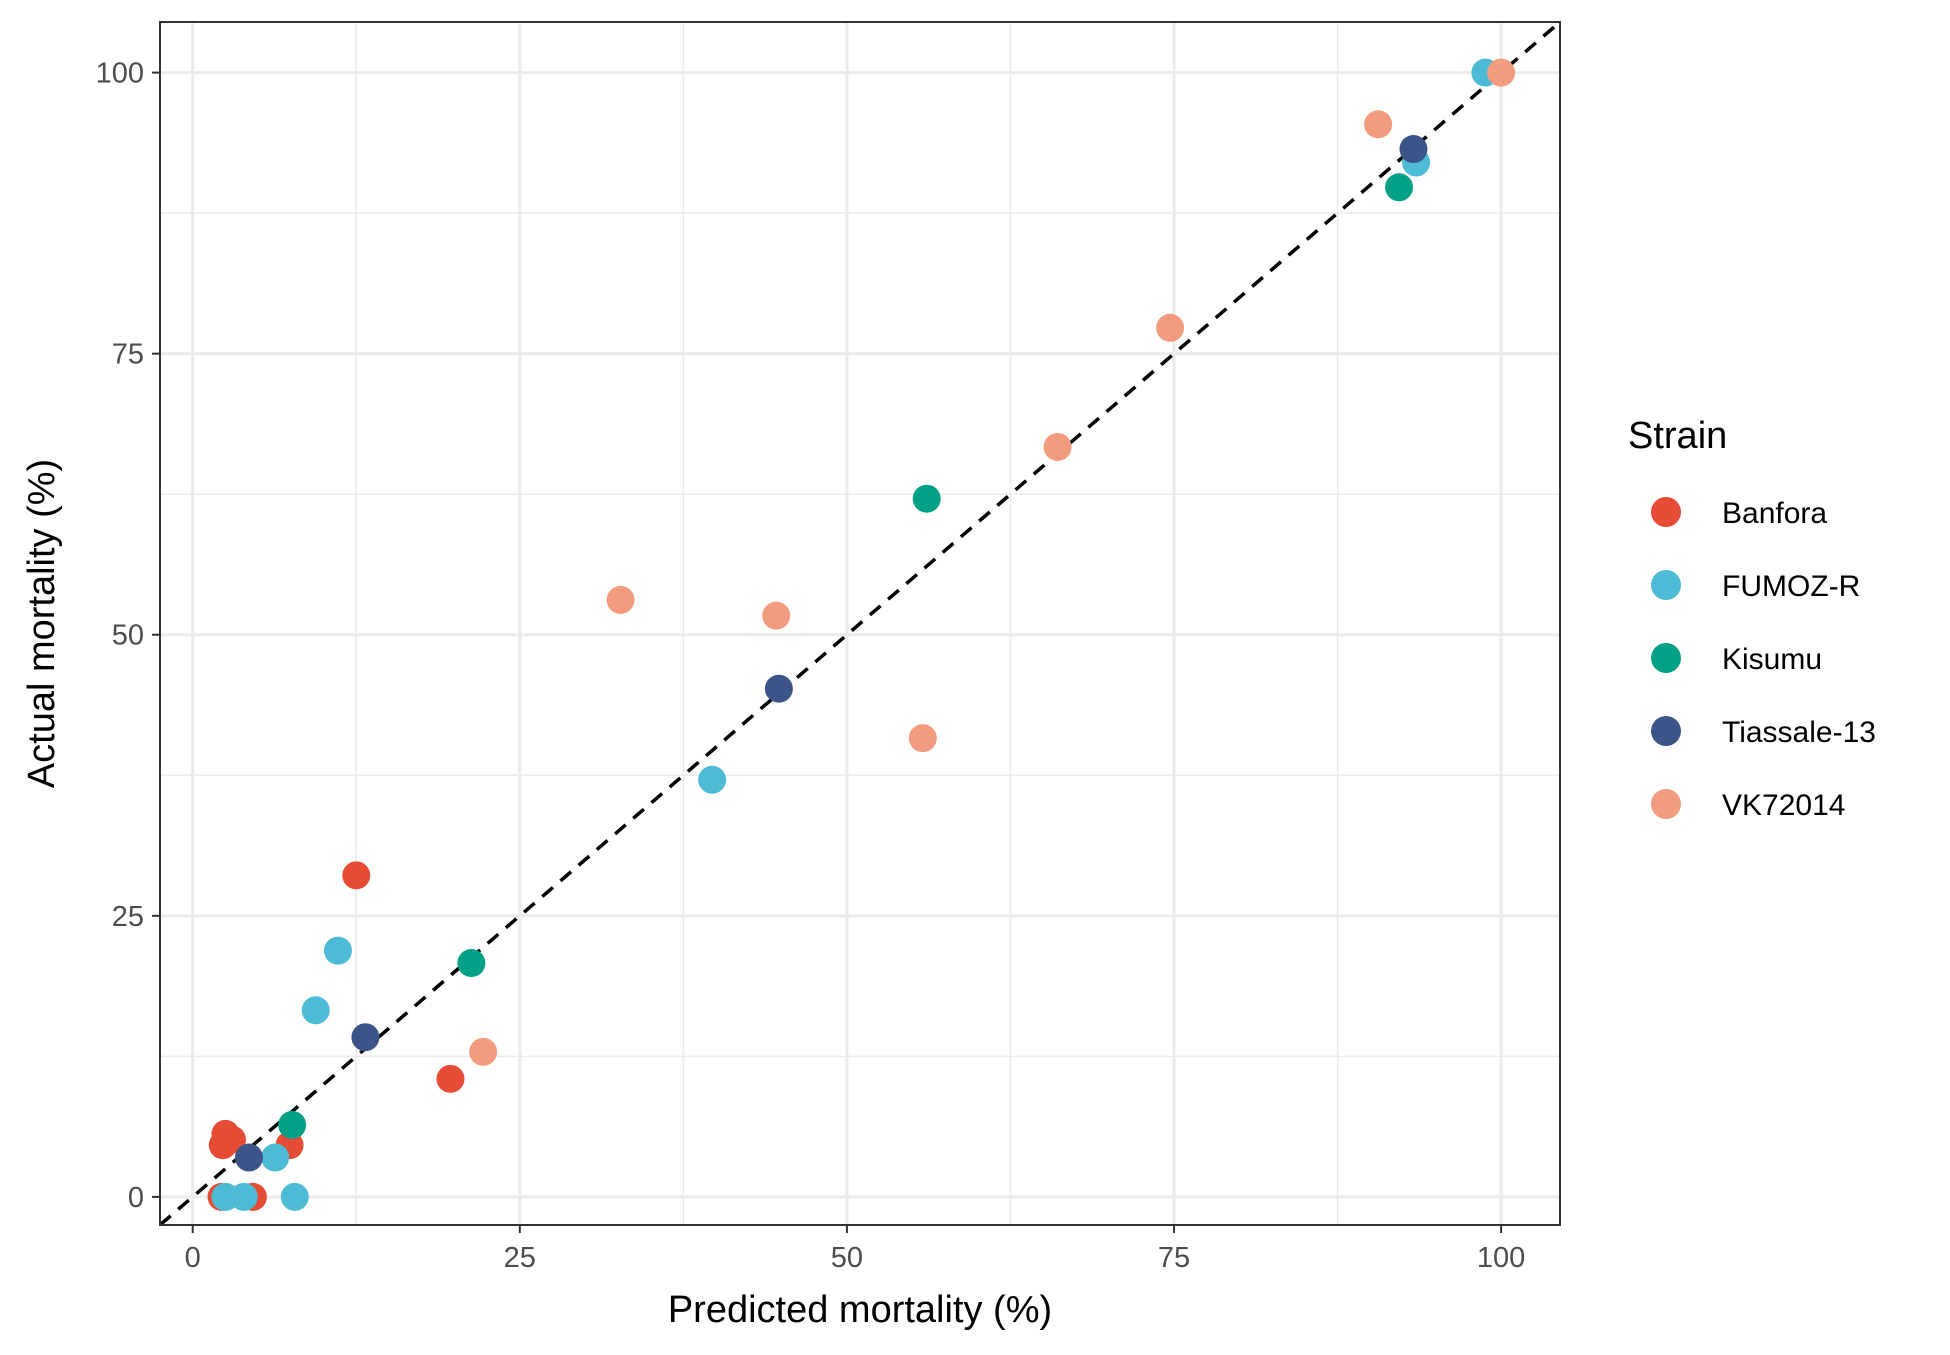 This screenshot has height=1355, width=1950. What do you see at coordinates (136, 1198) in the screenshot?
I see `y-tick-label: 0` at bounding box center [136, 1198].